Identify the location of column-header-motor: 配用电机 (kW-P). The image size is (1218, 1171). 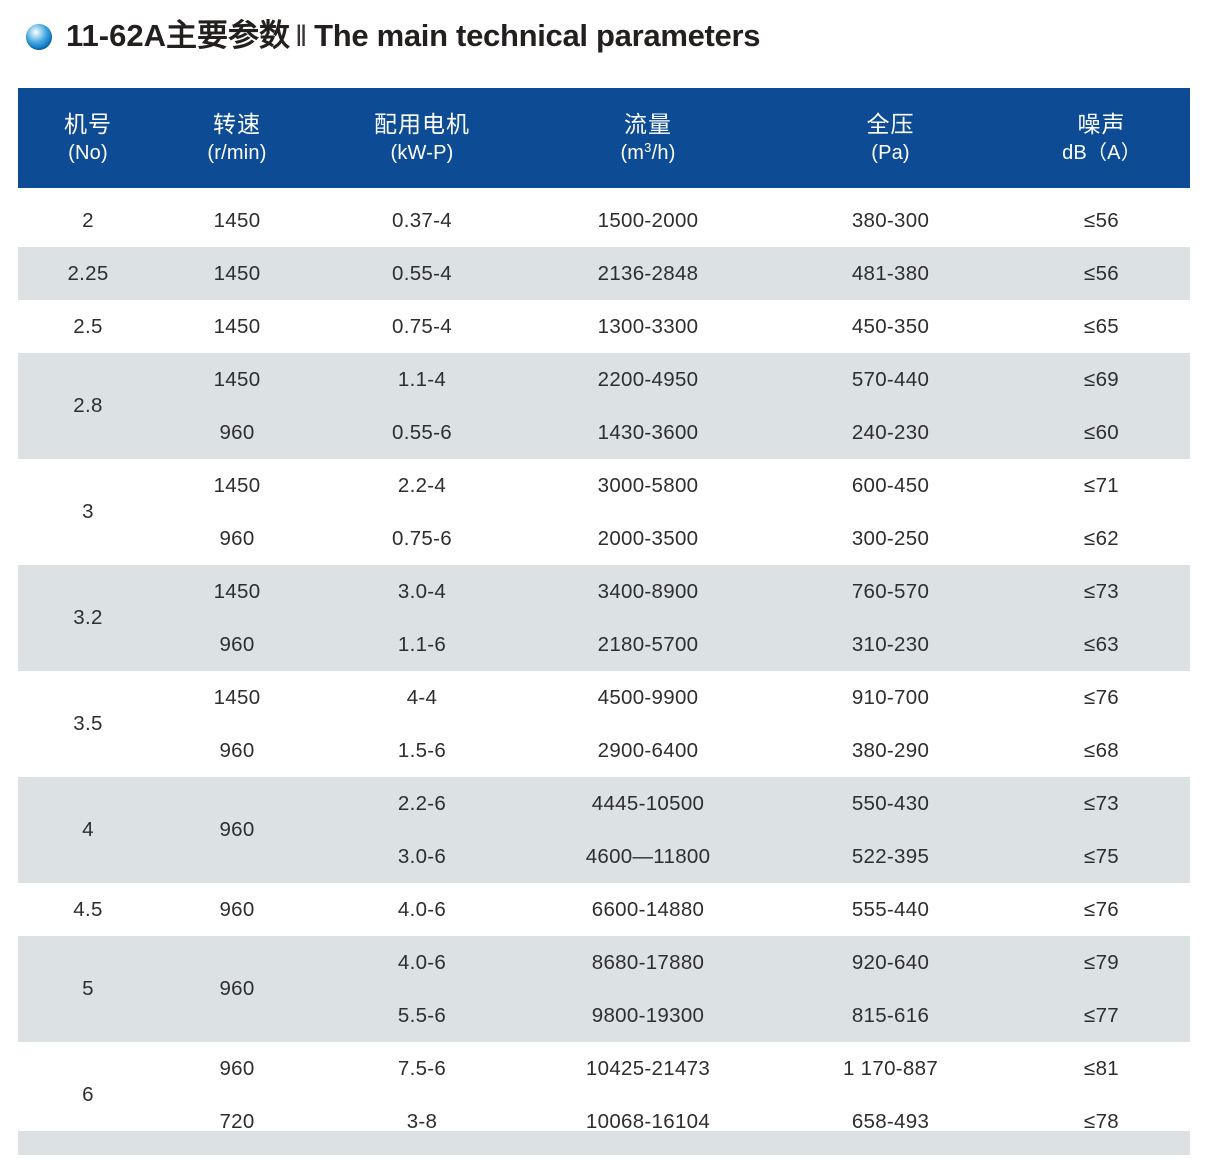
(422, 138).